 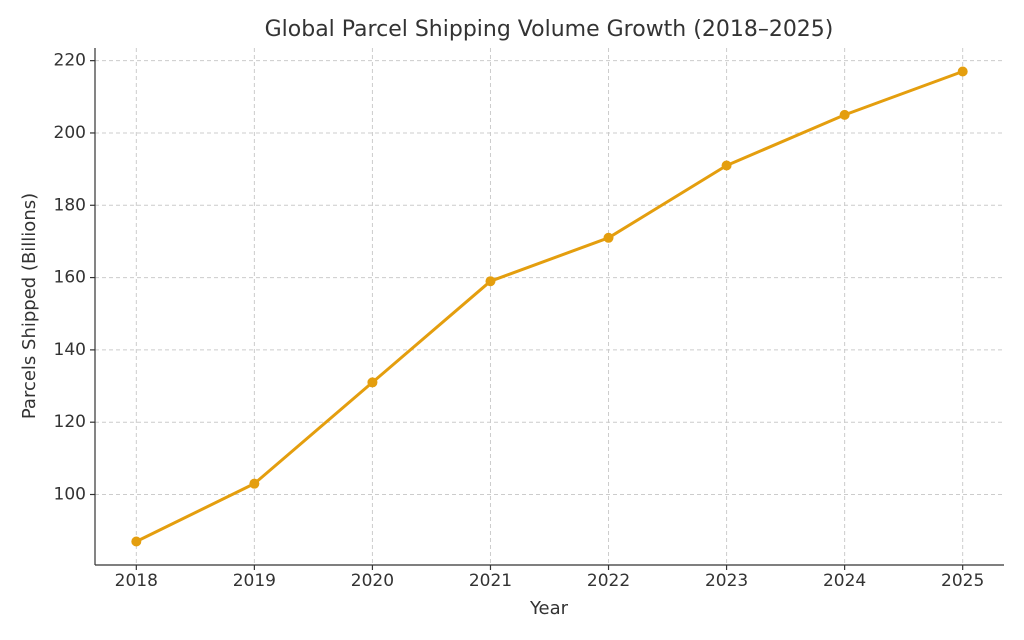 What do you see at coordinates (254, 581) in the screenshot?
I see `x-tick-label: 2019` at bounding box center [254, 581].